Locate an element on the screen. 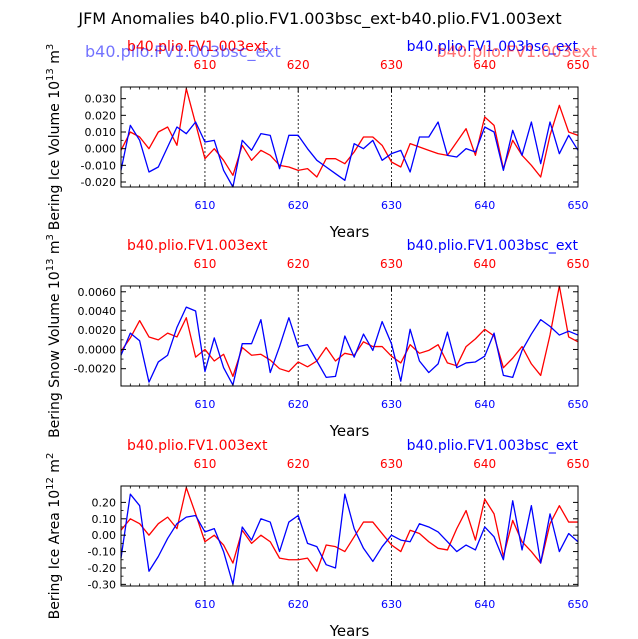 This screenshot has width=638, height=639. y-axis-label: Bering Snow Volume 1013 m3 is located at coordinates (54, 336).